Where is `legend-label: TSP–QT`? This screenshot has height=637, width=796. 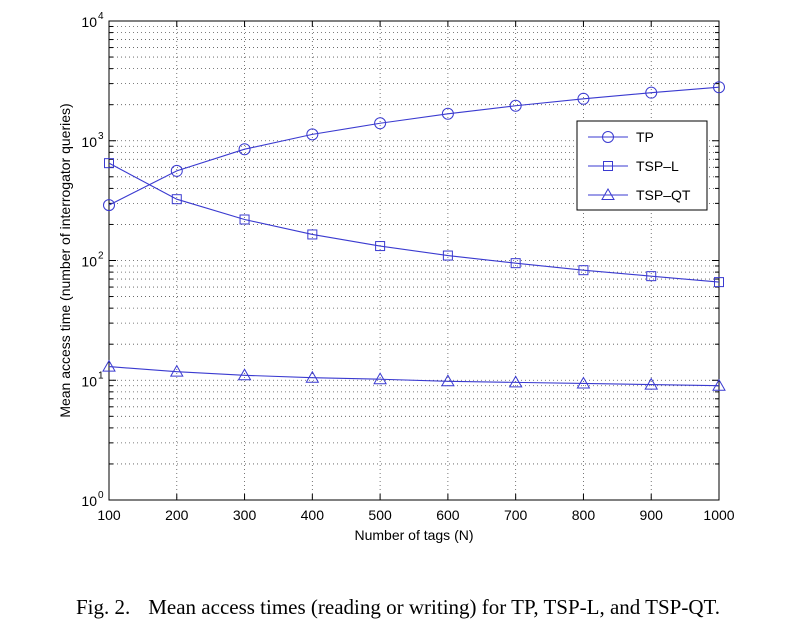
legend-label: TSP–QT is located at coordinates (663, 195).